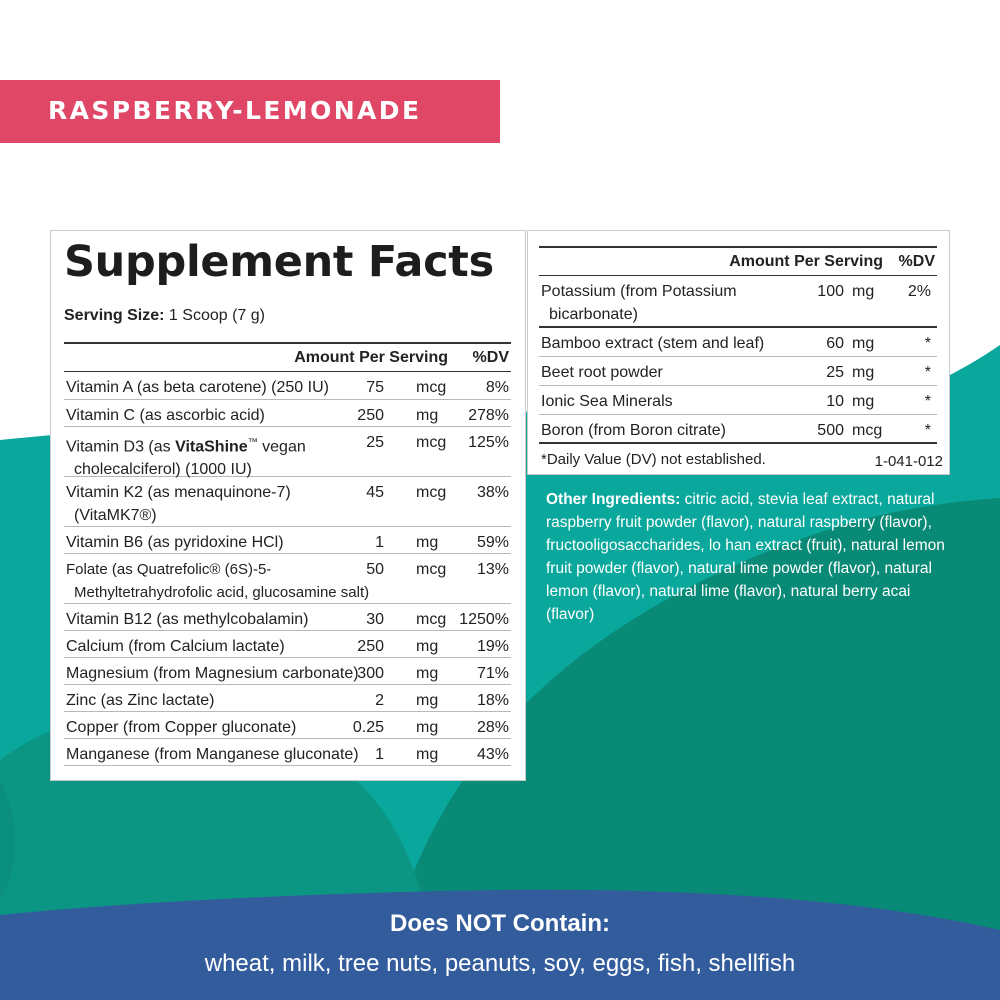  I want to click on nutrient-dv: 38%, so click(492, 492).